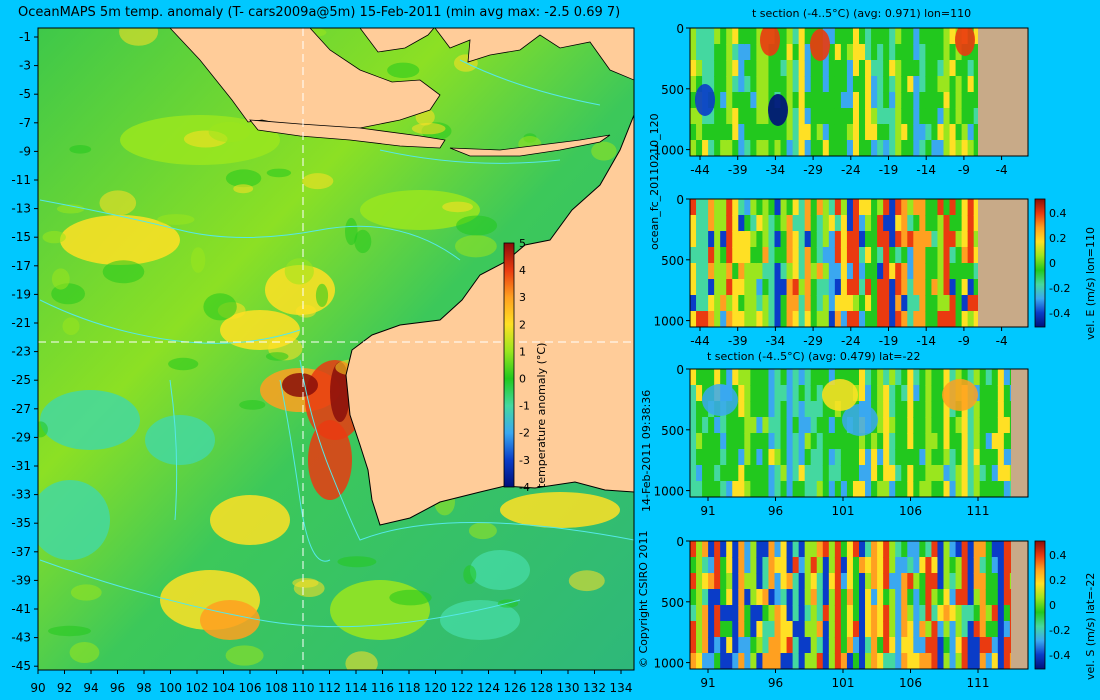 The image size is (1100, 700). What do you see at coordinates (244, 655) in the screenshot?
I see `map-eddy-patch` at bounding box center [244, 655].